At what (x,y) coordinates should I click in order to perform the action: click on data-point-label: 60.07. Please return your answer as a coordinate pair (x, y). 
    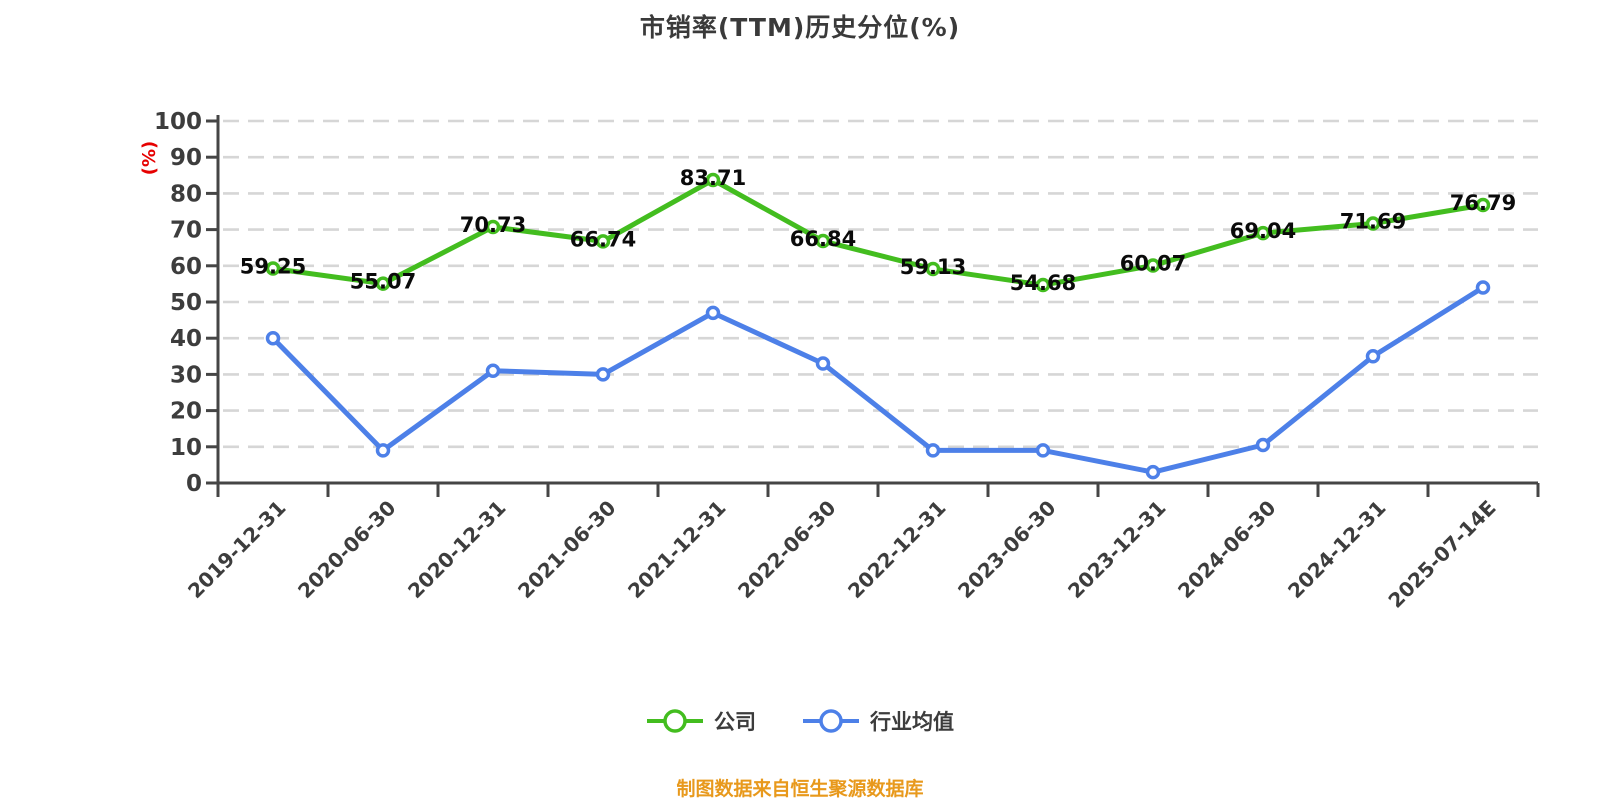
    Looking at the image, I should click on (1153, 264).